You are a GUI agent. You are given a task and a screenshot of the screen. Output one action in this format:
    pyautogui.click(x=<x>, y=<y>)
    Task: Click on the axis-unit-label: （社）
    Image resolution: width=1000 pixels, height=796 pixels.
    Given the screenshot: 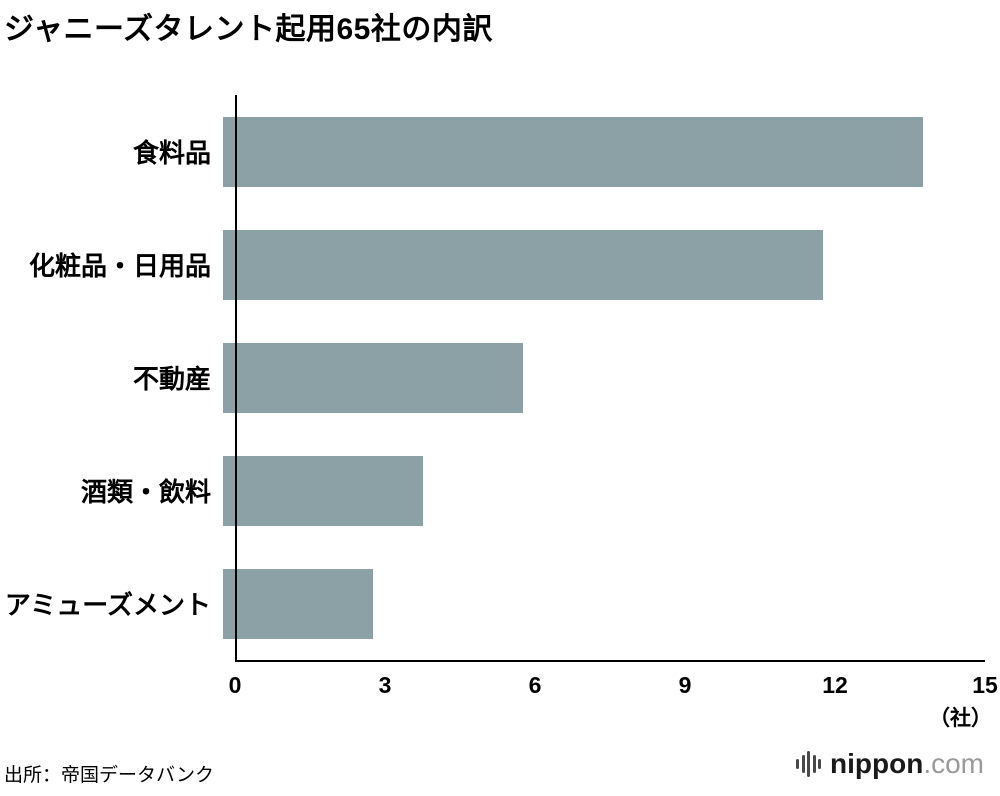 What is the action you would take?
    pyautogui.click(x=960, y=718)
    